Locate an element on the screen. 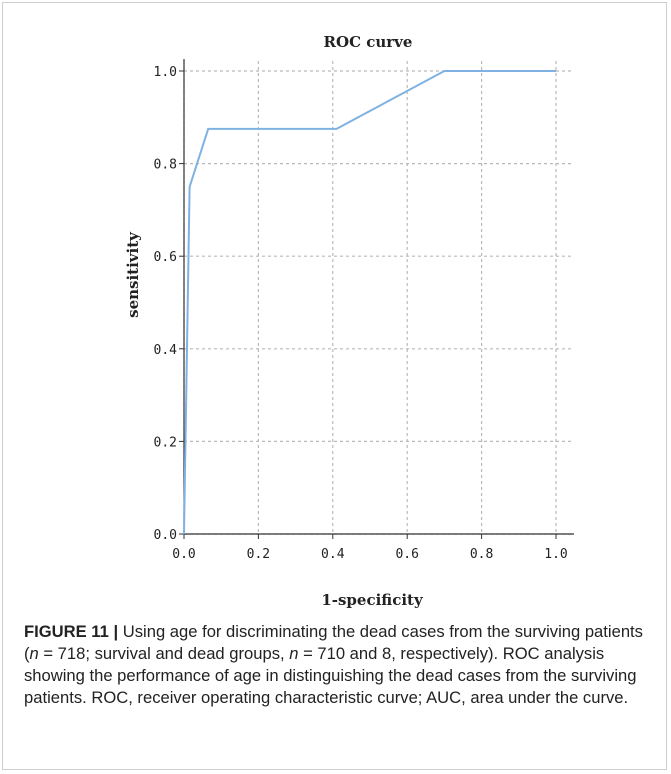 This screenshot has height=774, width=671. chart-title: ROC curve is located at coordinates (368, 42).